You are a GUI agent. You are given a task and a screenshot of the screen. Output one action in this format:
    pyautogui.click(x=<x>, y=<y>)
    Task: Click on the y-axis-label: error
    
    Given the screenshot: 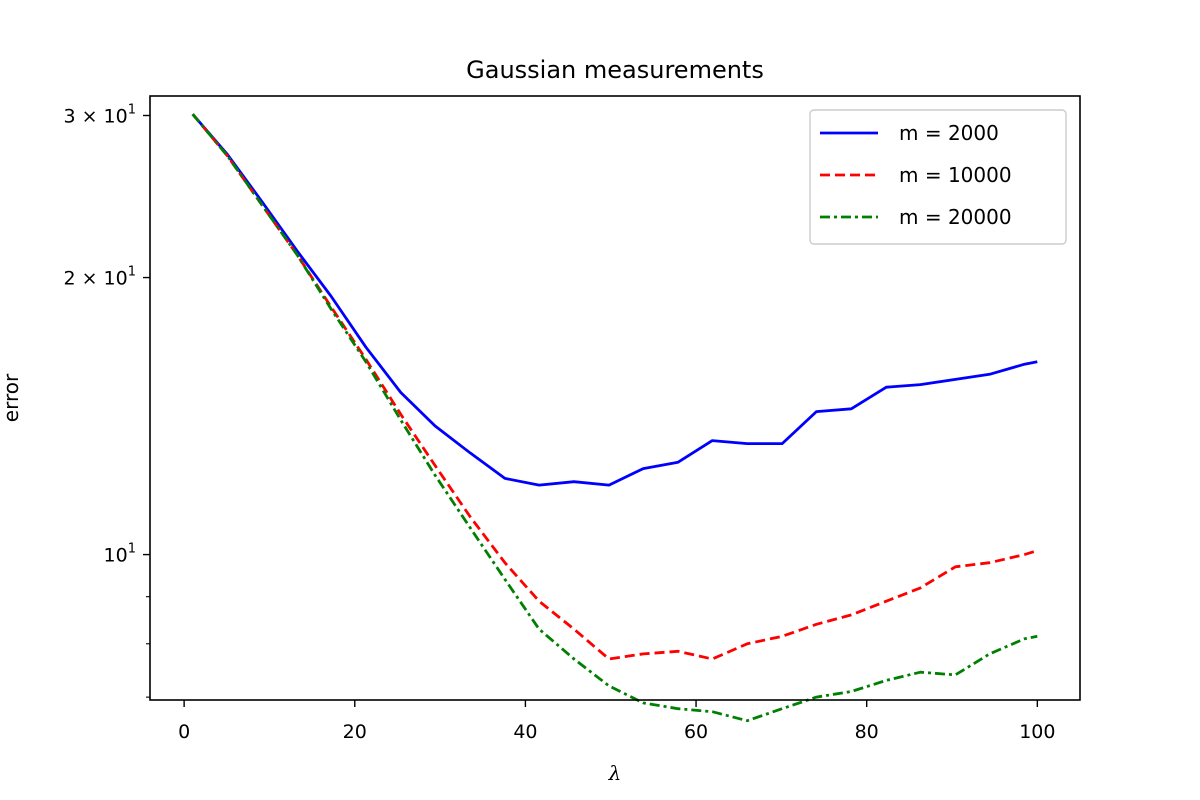 What is the action you would take?
    pyautogui.click(x=11, y=397)
    